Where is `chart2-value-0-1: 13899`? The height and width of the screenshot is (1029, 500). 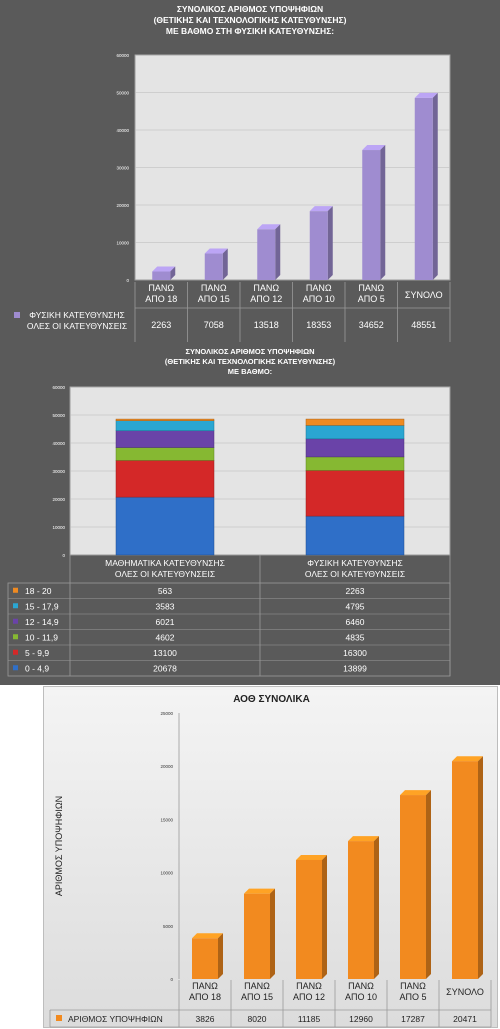 chart2-value-0-1: 13899 is located at coordinates (355, 668).